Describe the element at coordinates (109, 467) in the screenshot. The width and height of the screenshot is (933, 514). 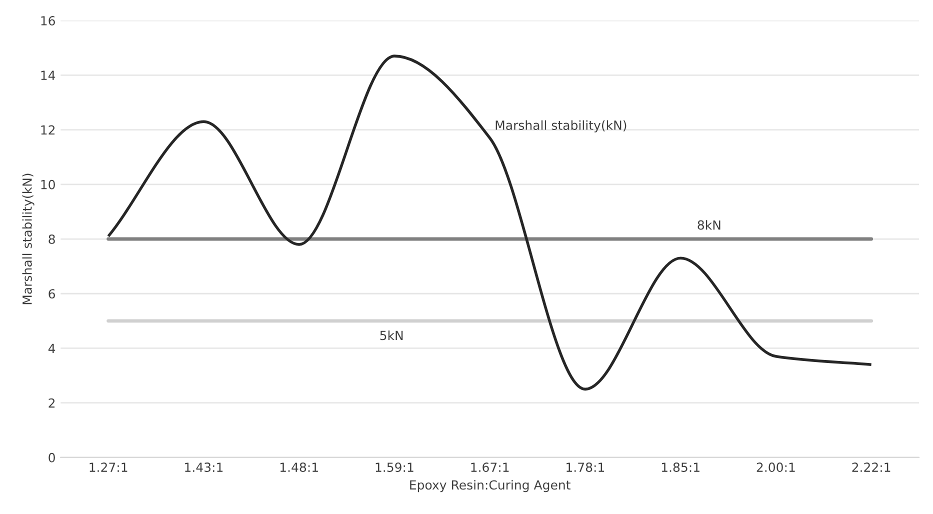
I see `x-tick-label: 1.27:1` at that location.